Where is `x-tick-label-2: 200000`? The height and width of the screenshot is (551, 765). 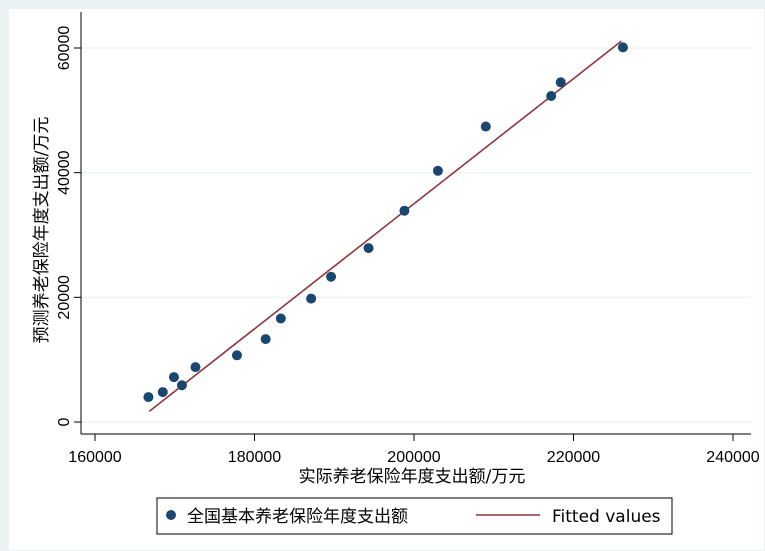
x-tick-label-2: 200000 is located at coordinates (413, 457).